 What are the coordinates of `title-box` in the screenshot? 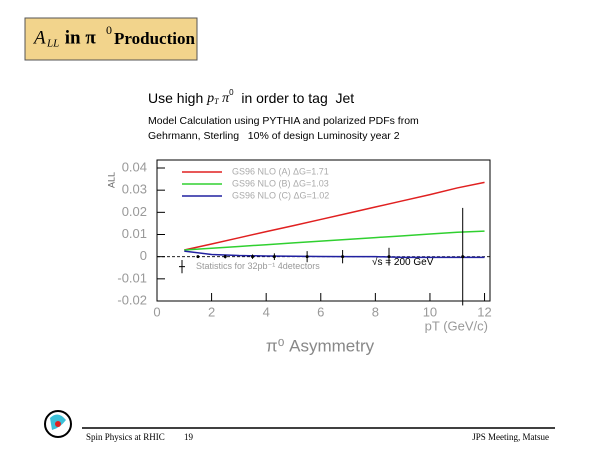 It's located at (111, 39).